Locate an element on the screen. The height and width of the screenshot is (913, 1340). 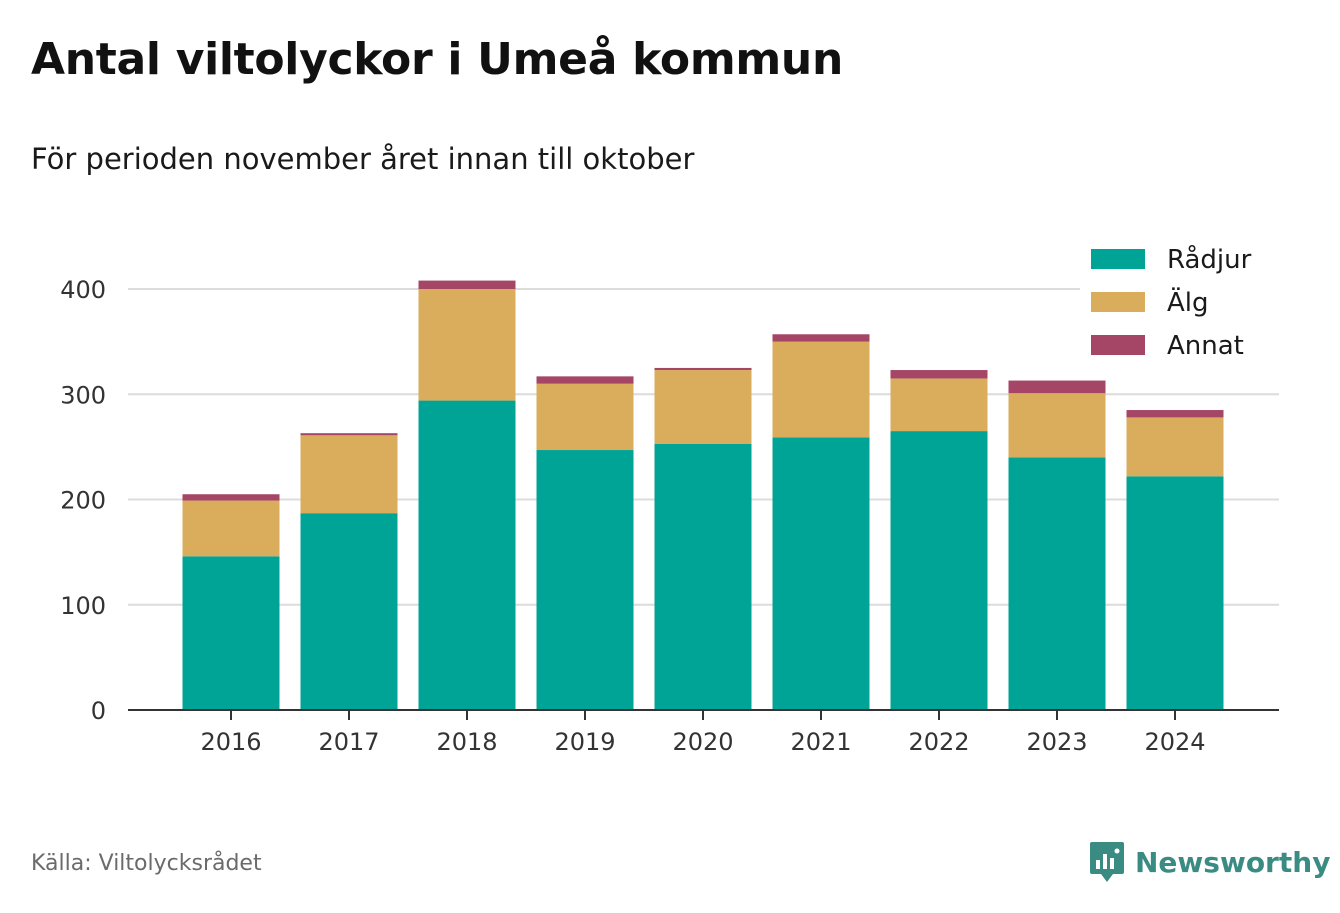
legend-label: Älg is located at coordinates (1188, 302).